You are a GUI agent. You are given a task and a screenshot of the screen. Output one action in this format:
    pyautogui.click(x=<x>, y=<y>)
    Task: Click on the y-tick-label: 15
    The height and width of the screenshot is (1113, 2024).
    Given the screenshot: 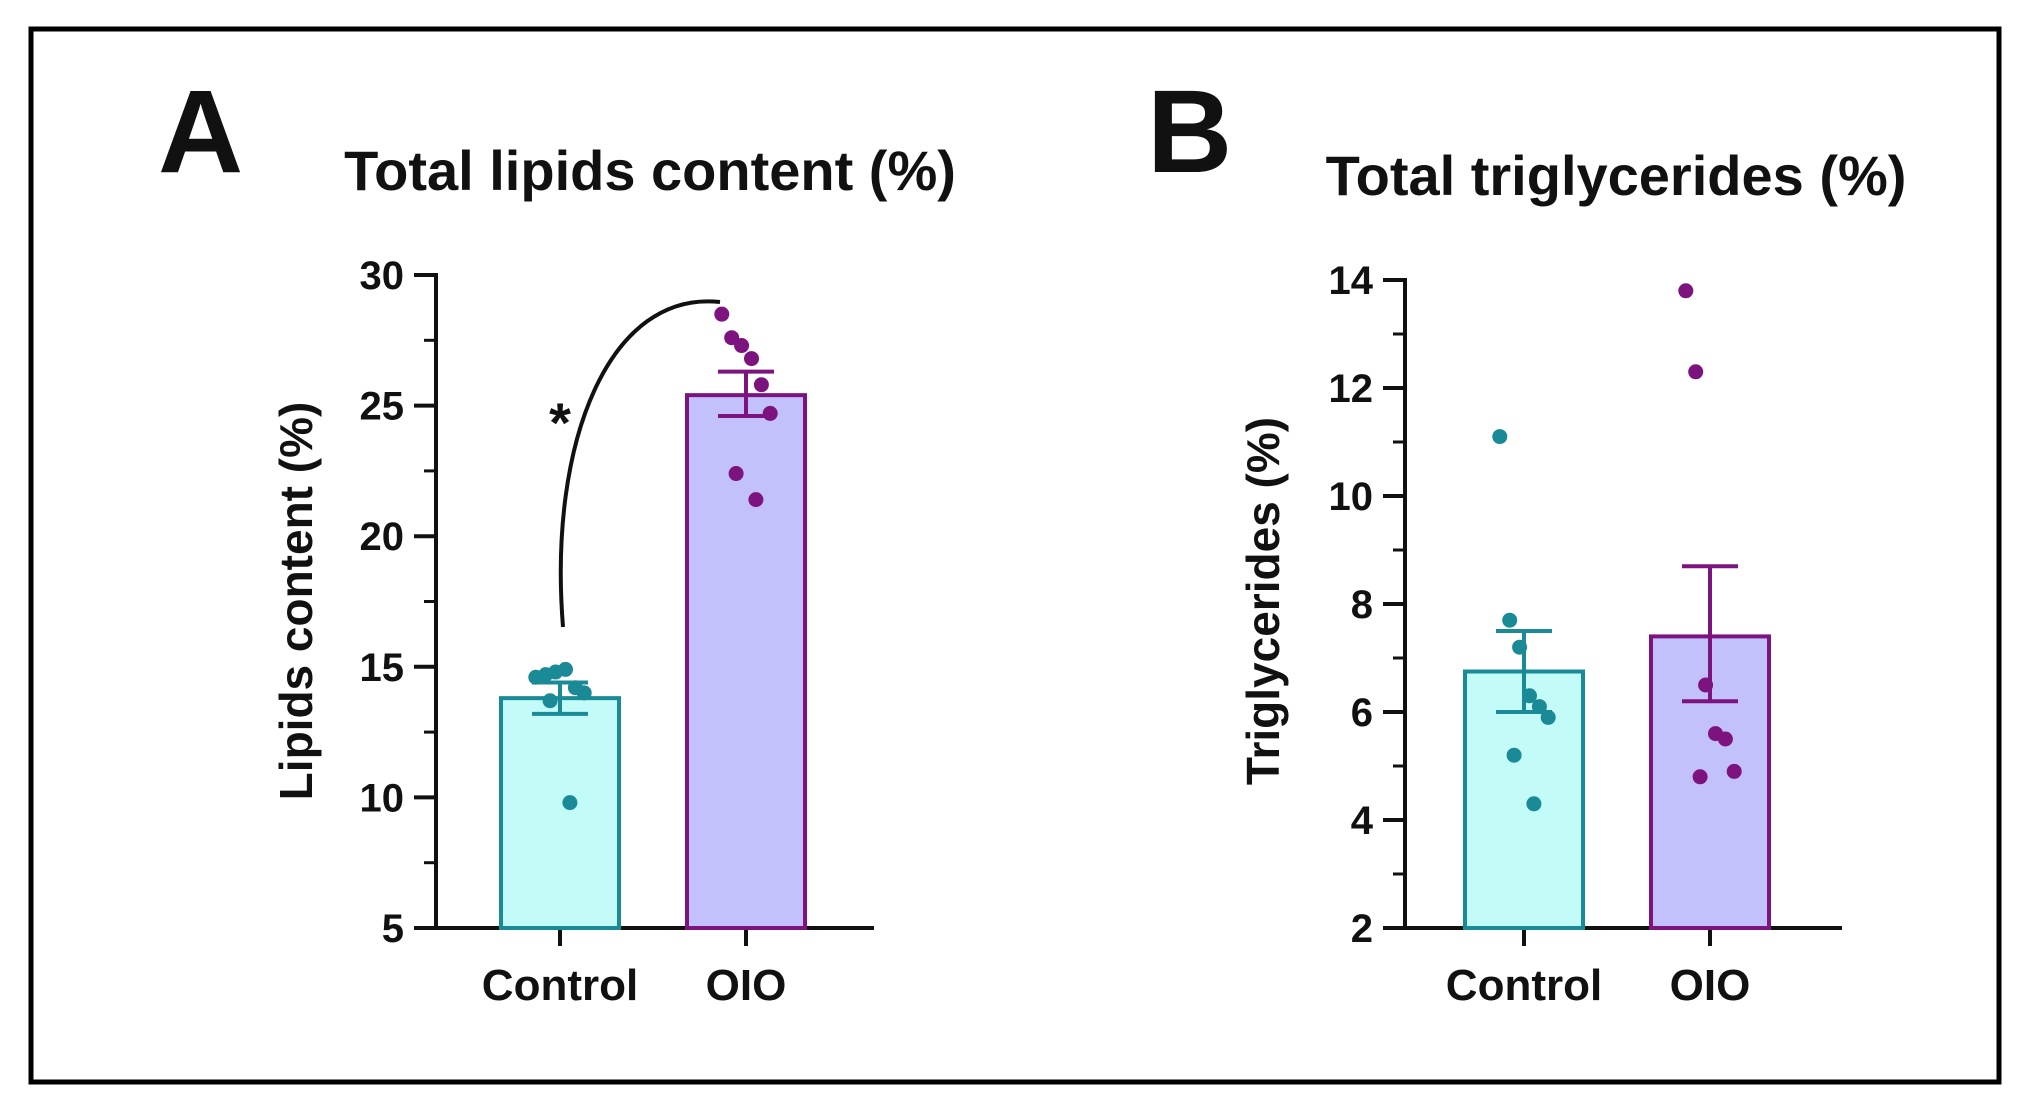 What is the action you would take?
    pyautogui.click(x=382, y=668)
    